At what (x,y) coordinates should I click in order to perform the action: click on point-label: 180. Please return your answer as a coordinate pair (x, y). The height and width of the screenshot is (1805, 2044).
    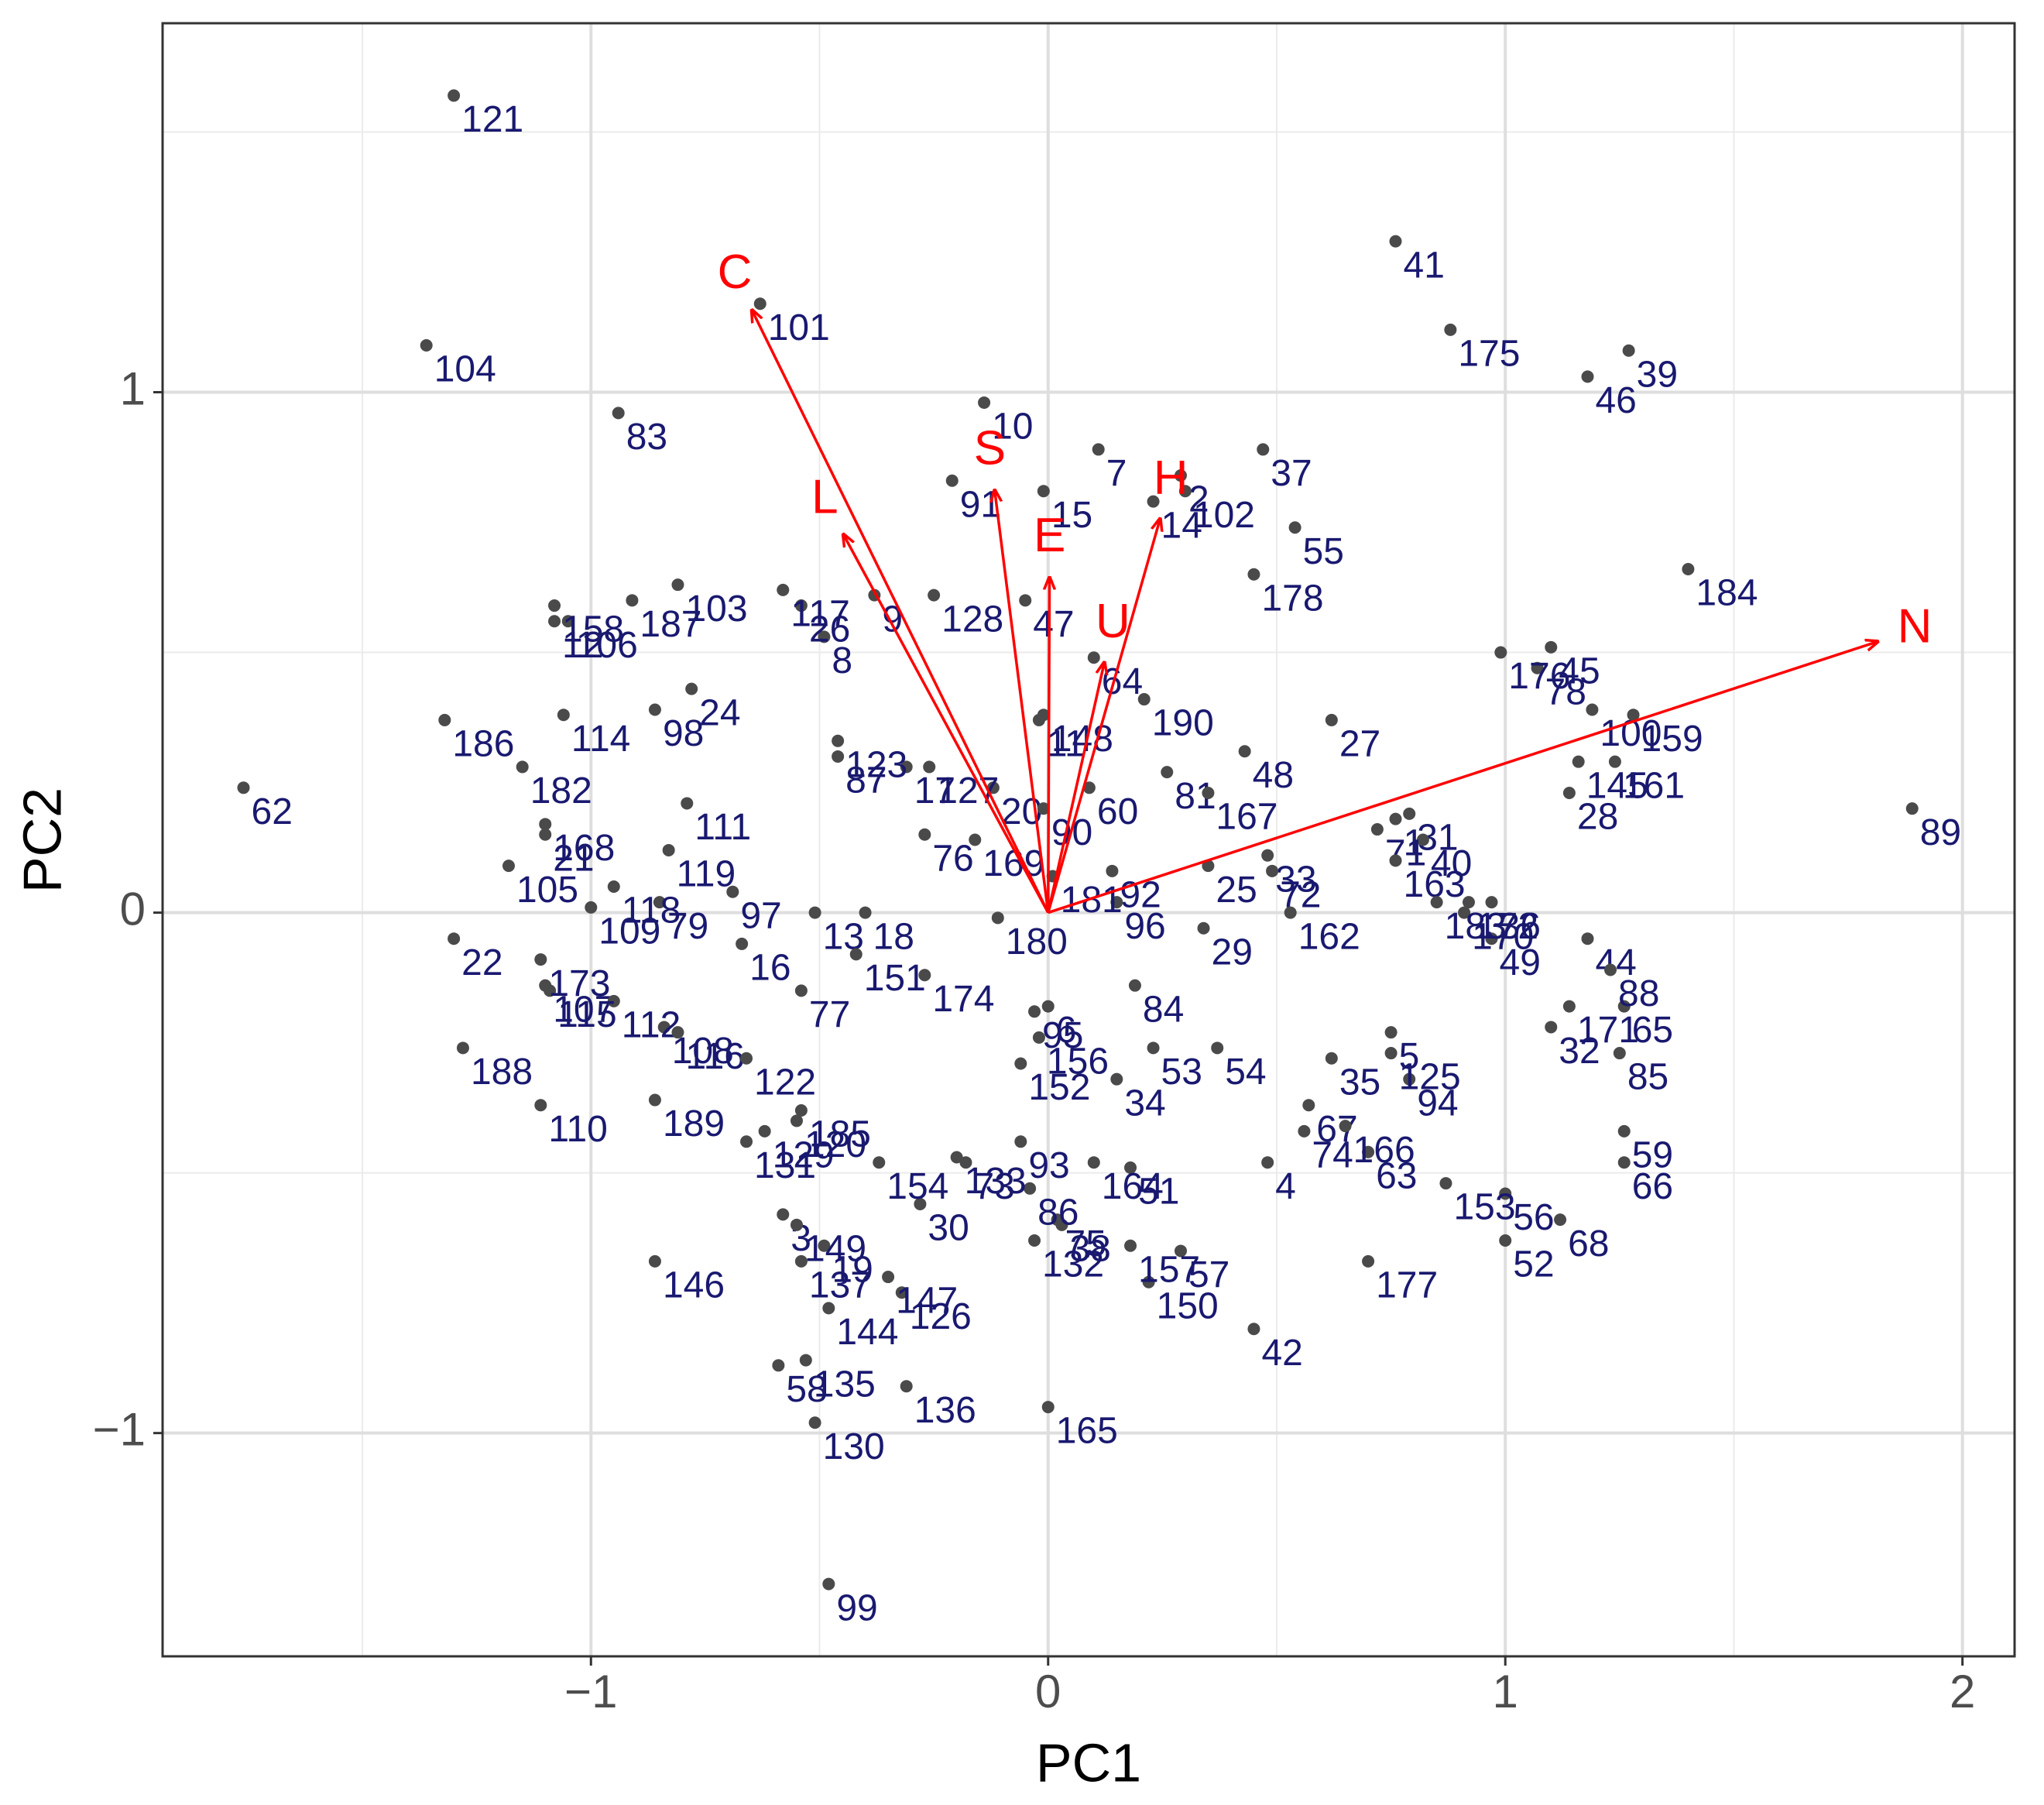
    Looking at the image, I should click on (1037, 942).